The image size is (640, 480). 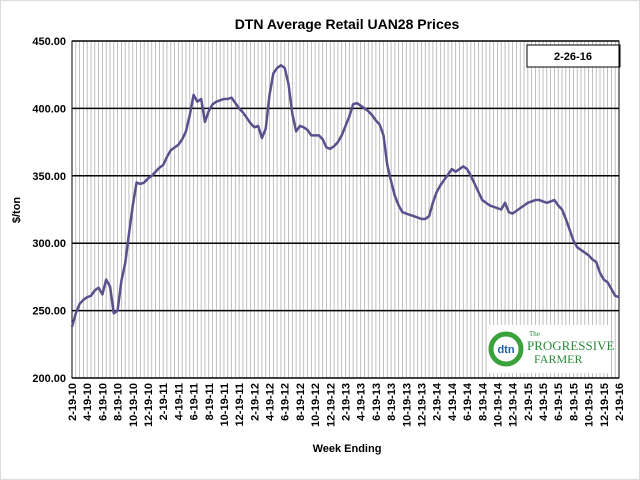 What do you see at coordinates (347, 449) in the screenshot?
I see `x-axis-label: Week Ending` at bounding box center [347, 449].